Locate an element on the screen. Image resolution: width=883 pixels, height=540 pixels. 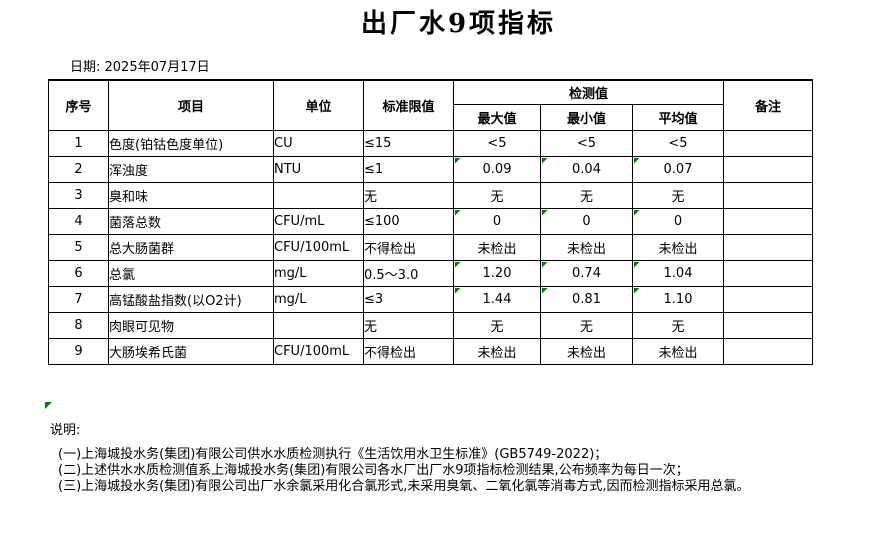
cell-avg-value: 1.04 is located at coordinates (678, 273).